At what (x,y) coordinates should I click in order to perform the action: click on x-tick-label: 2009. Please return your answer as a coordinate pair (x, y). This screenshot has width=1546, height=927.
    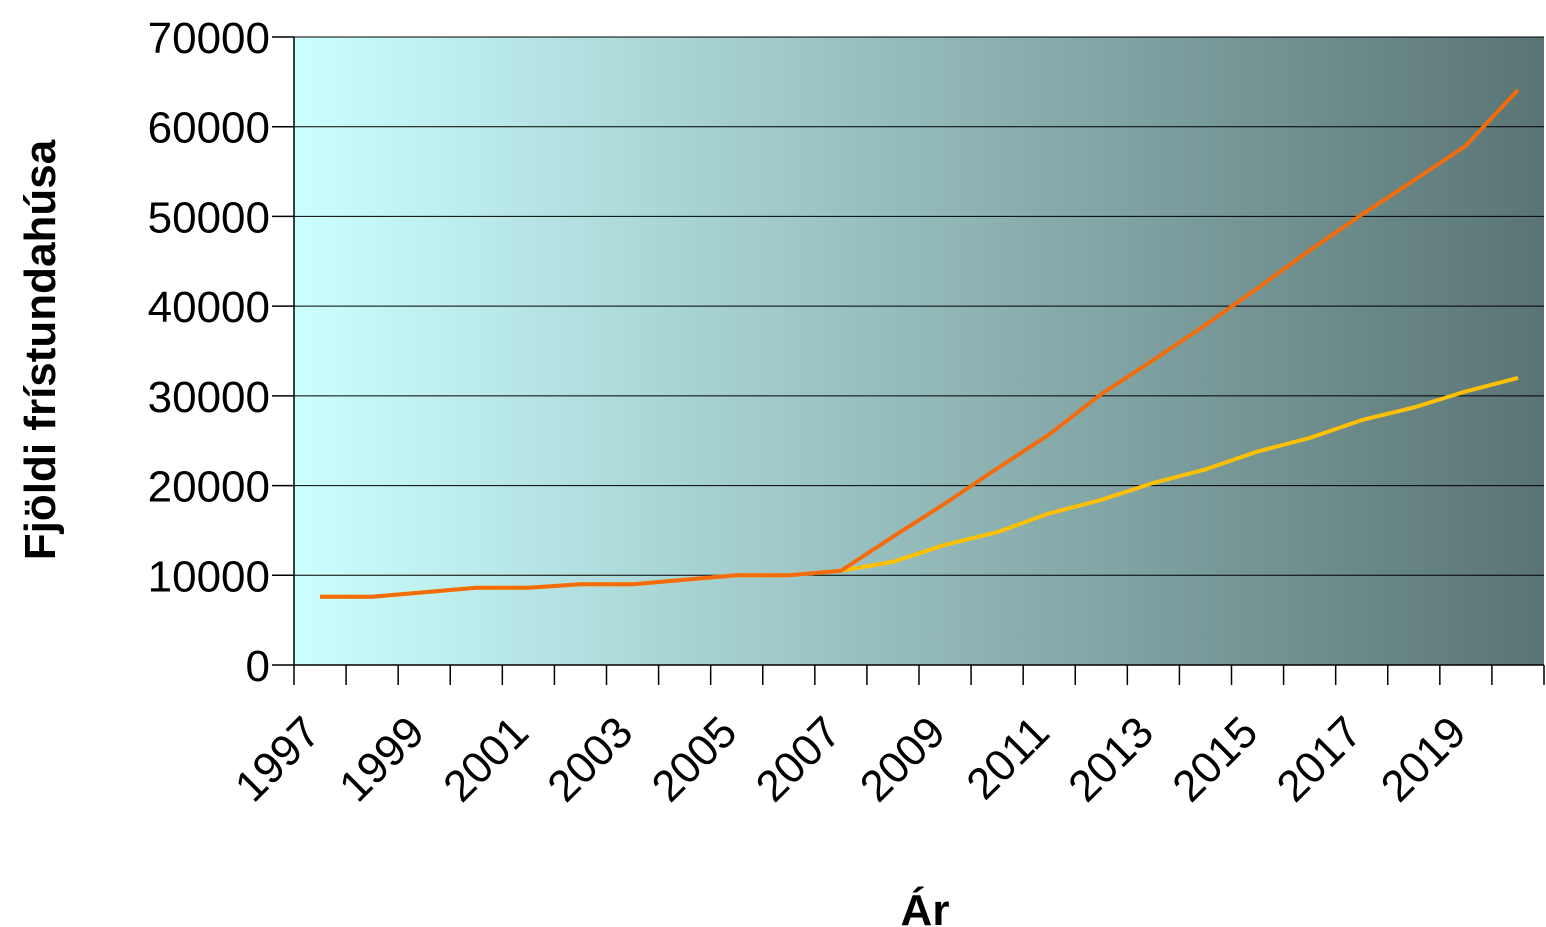
    Looking at the image, I should click on (903, 759).